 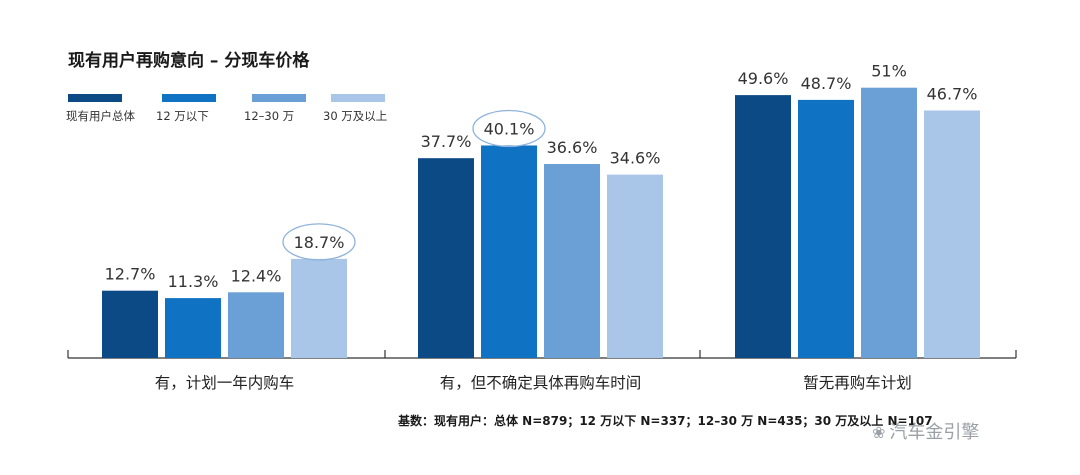 I want to click on data-label-1-1: 40.1%, so click(x=509, y=128).